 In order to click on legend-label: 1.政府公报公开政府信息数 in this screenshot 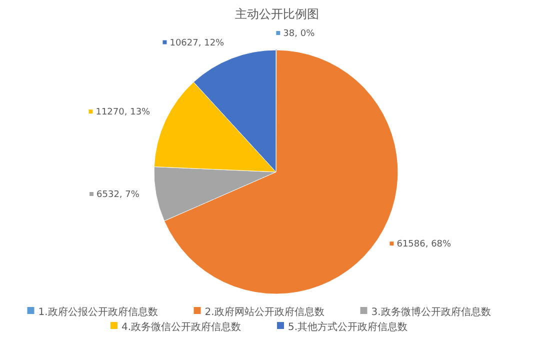, I will do `click(98, 312)`.